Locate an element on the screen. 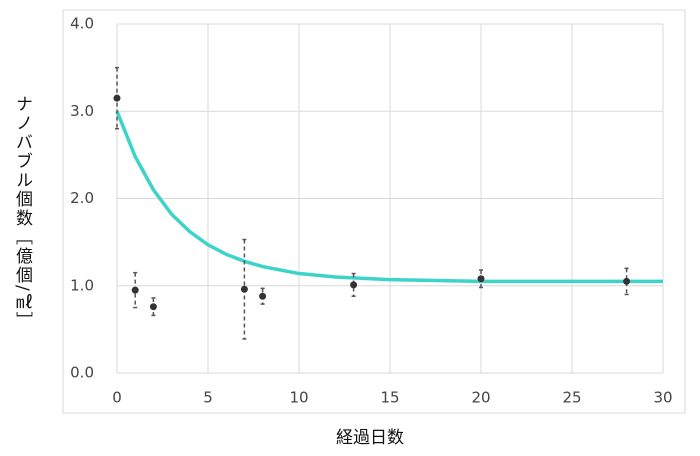 The image size is (700, 456). x-axis-title: 経過日数 is located at coordinates (370, 438).